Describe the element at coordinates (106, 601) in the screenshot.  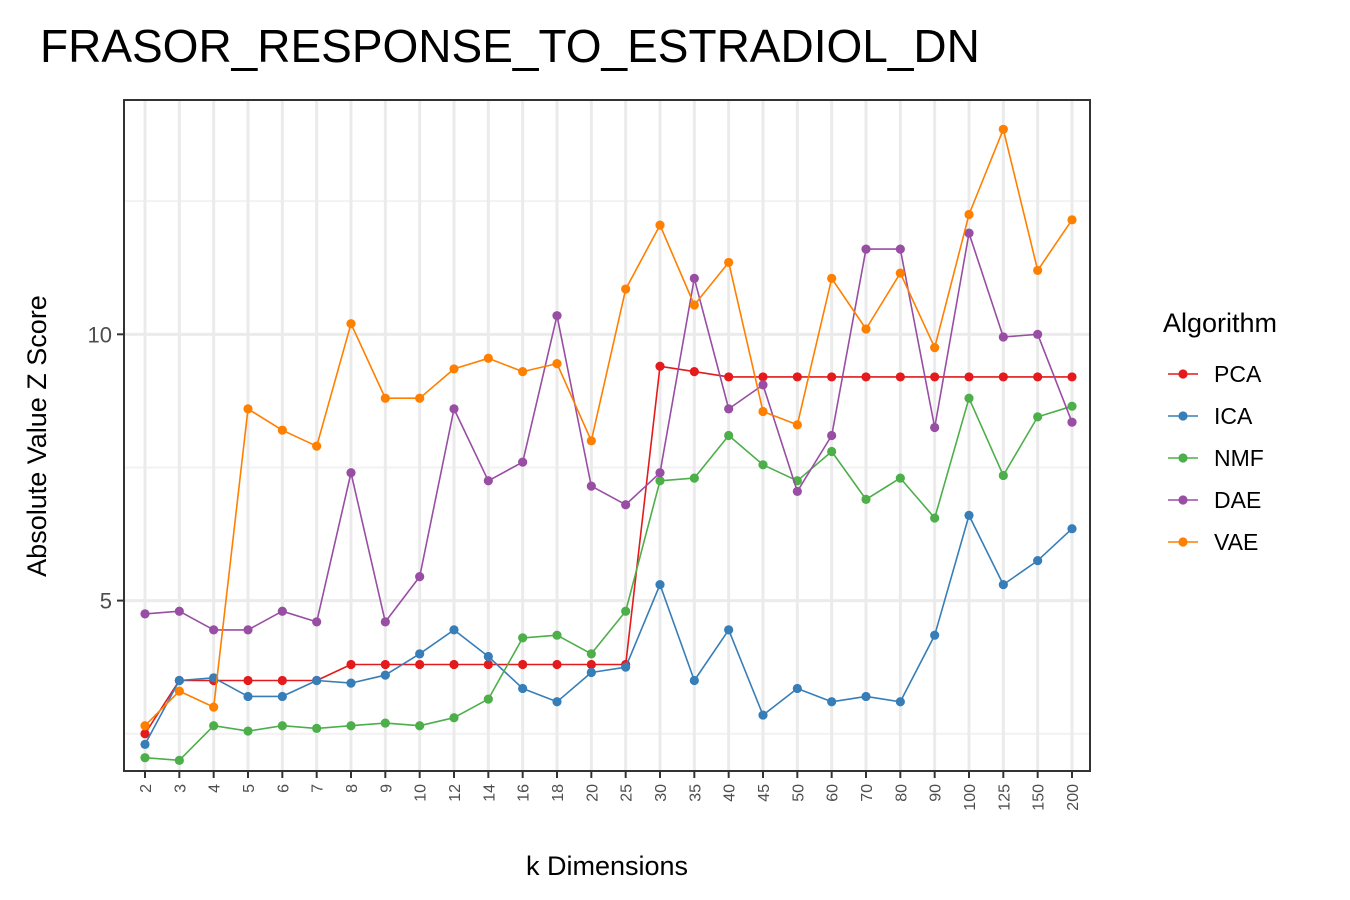
I see `y-tick-label: 5` at that location.